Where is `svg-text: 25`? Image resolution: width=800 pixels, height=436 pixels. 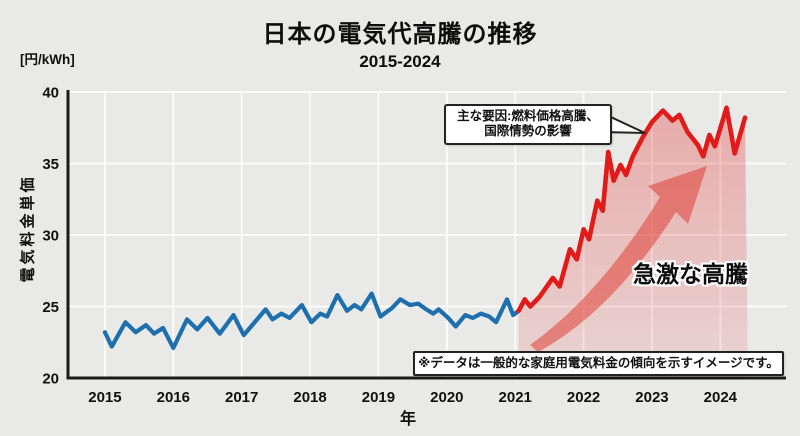
svg-text: 25 is located at coordinates (50, 307).